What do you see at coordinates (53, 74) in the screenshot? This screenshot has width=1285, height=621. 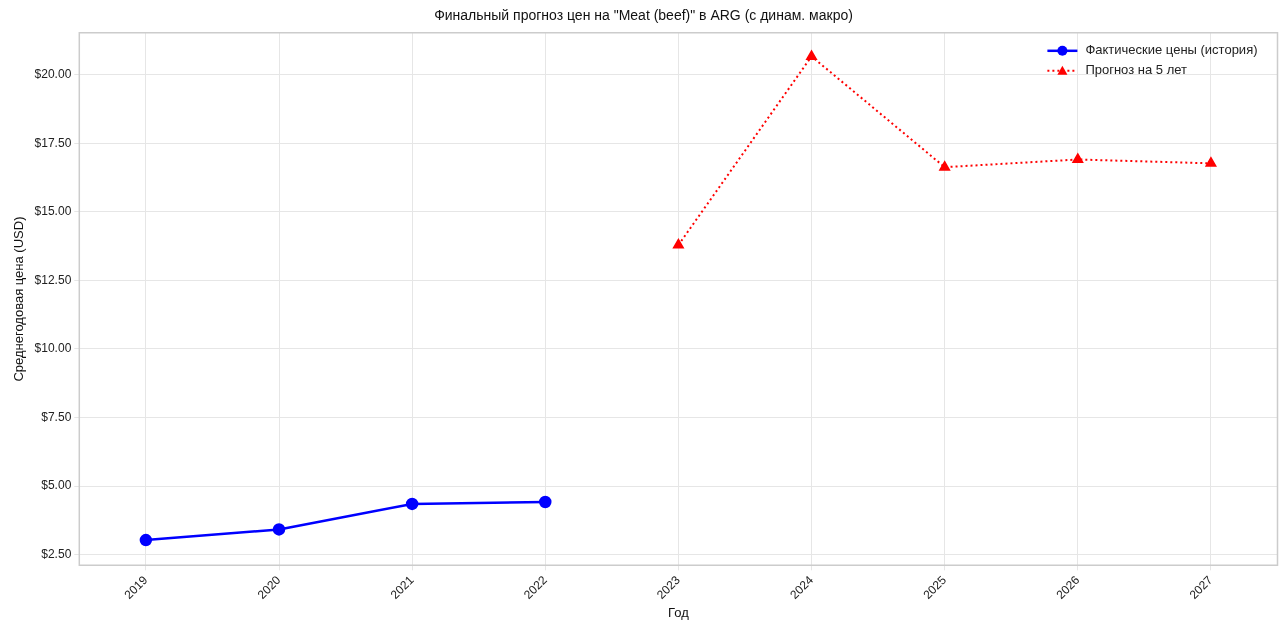 I see `y-tick-label: $20.00` at bounding box center [53, 74].